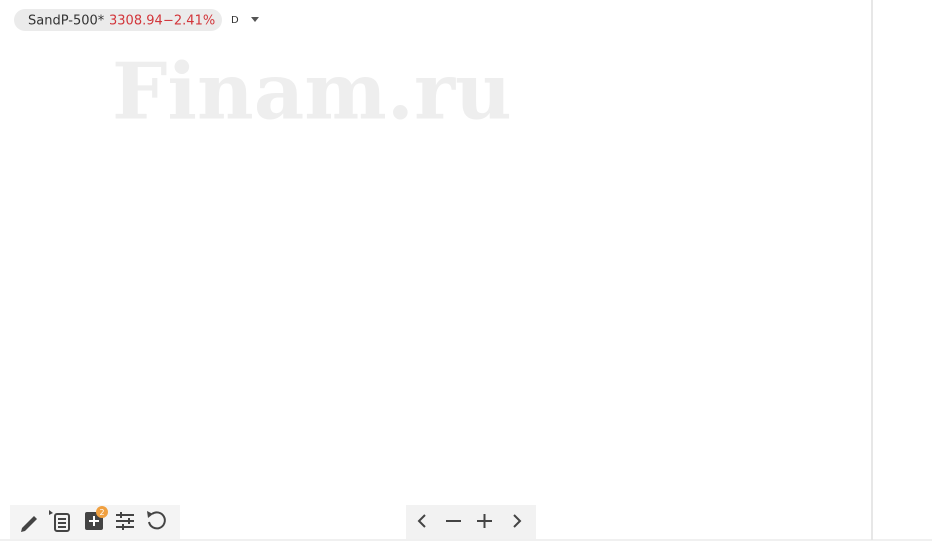 This screenshot has width=932, height=560. I want to click on list-tool, so click(62, 522).